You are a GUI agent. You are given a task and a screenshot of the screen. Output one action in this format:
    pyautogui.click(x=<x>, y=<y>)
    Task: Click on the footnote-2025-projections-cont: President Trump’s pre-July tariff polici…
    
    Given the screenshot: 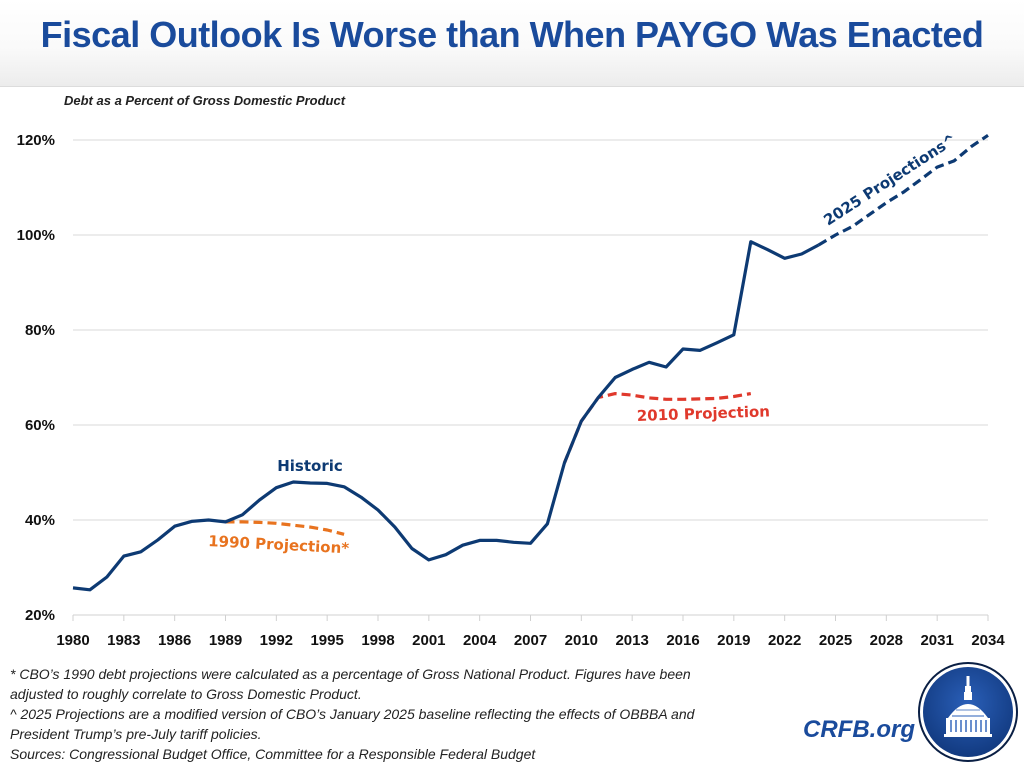 What is the action you would take?
    pyautogui.click(x=136, y=734)
    